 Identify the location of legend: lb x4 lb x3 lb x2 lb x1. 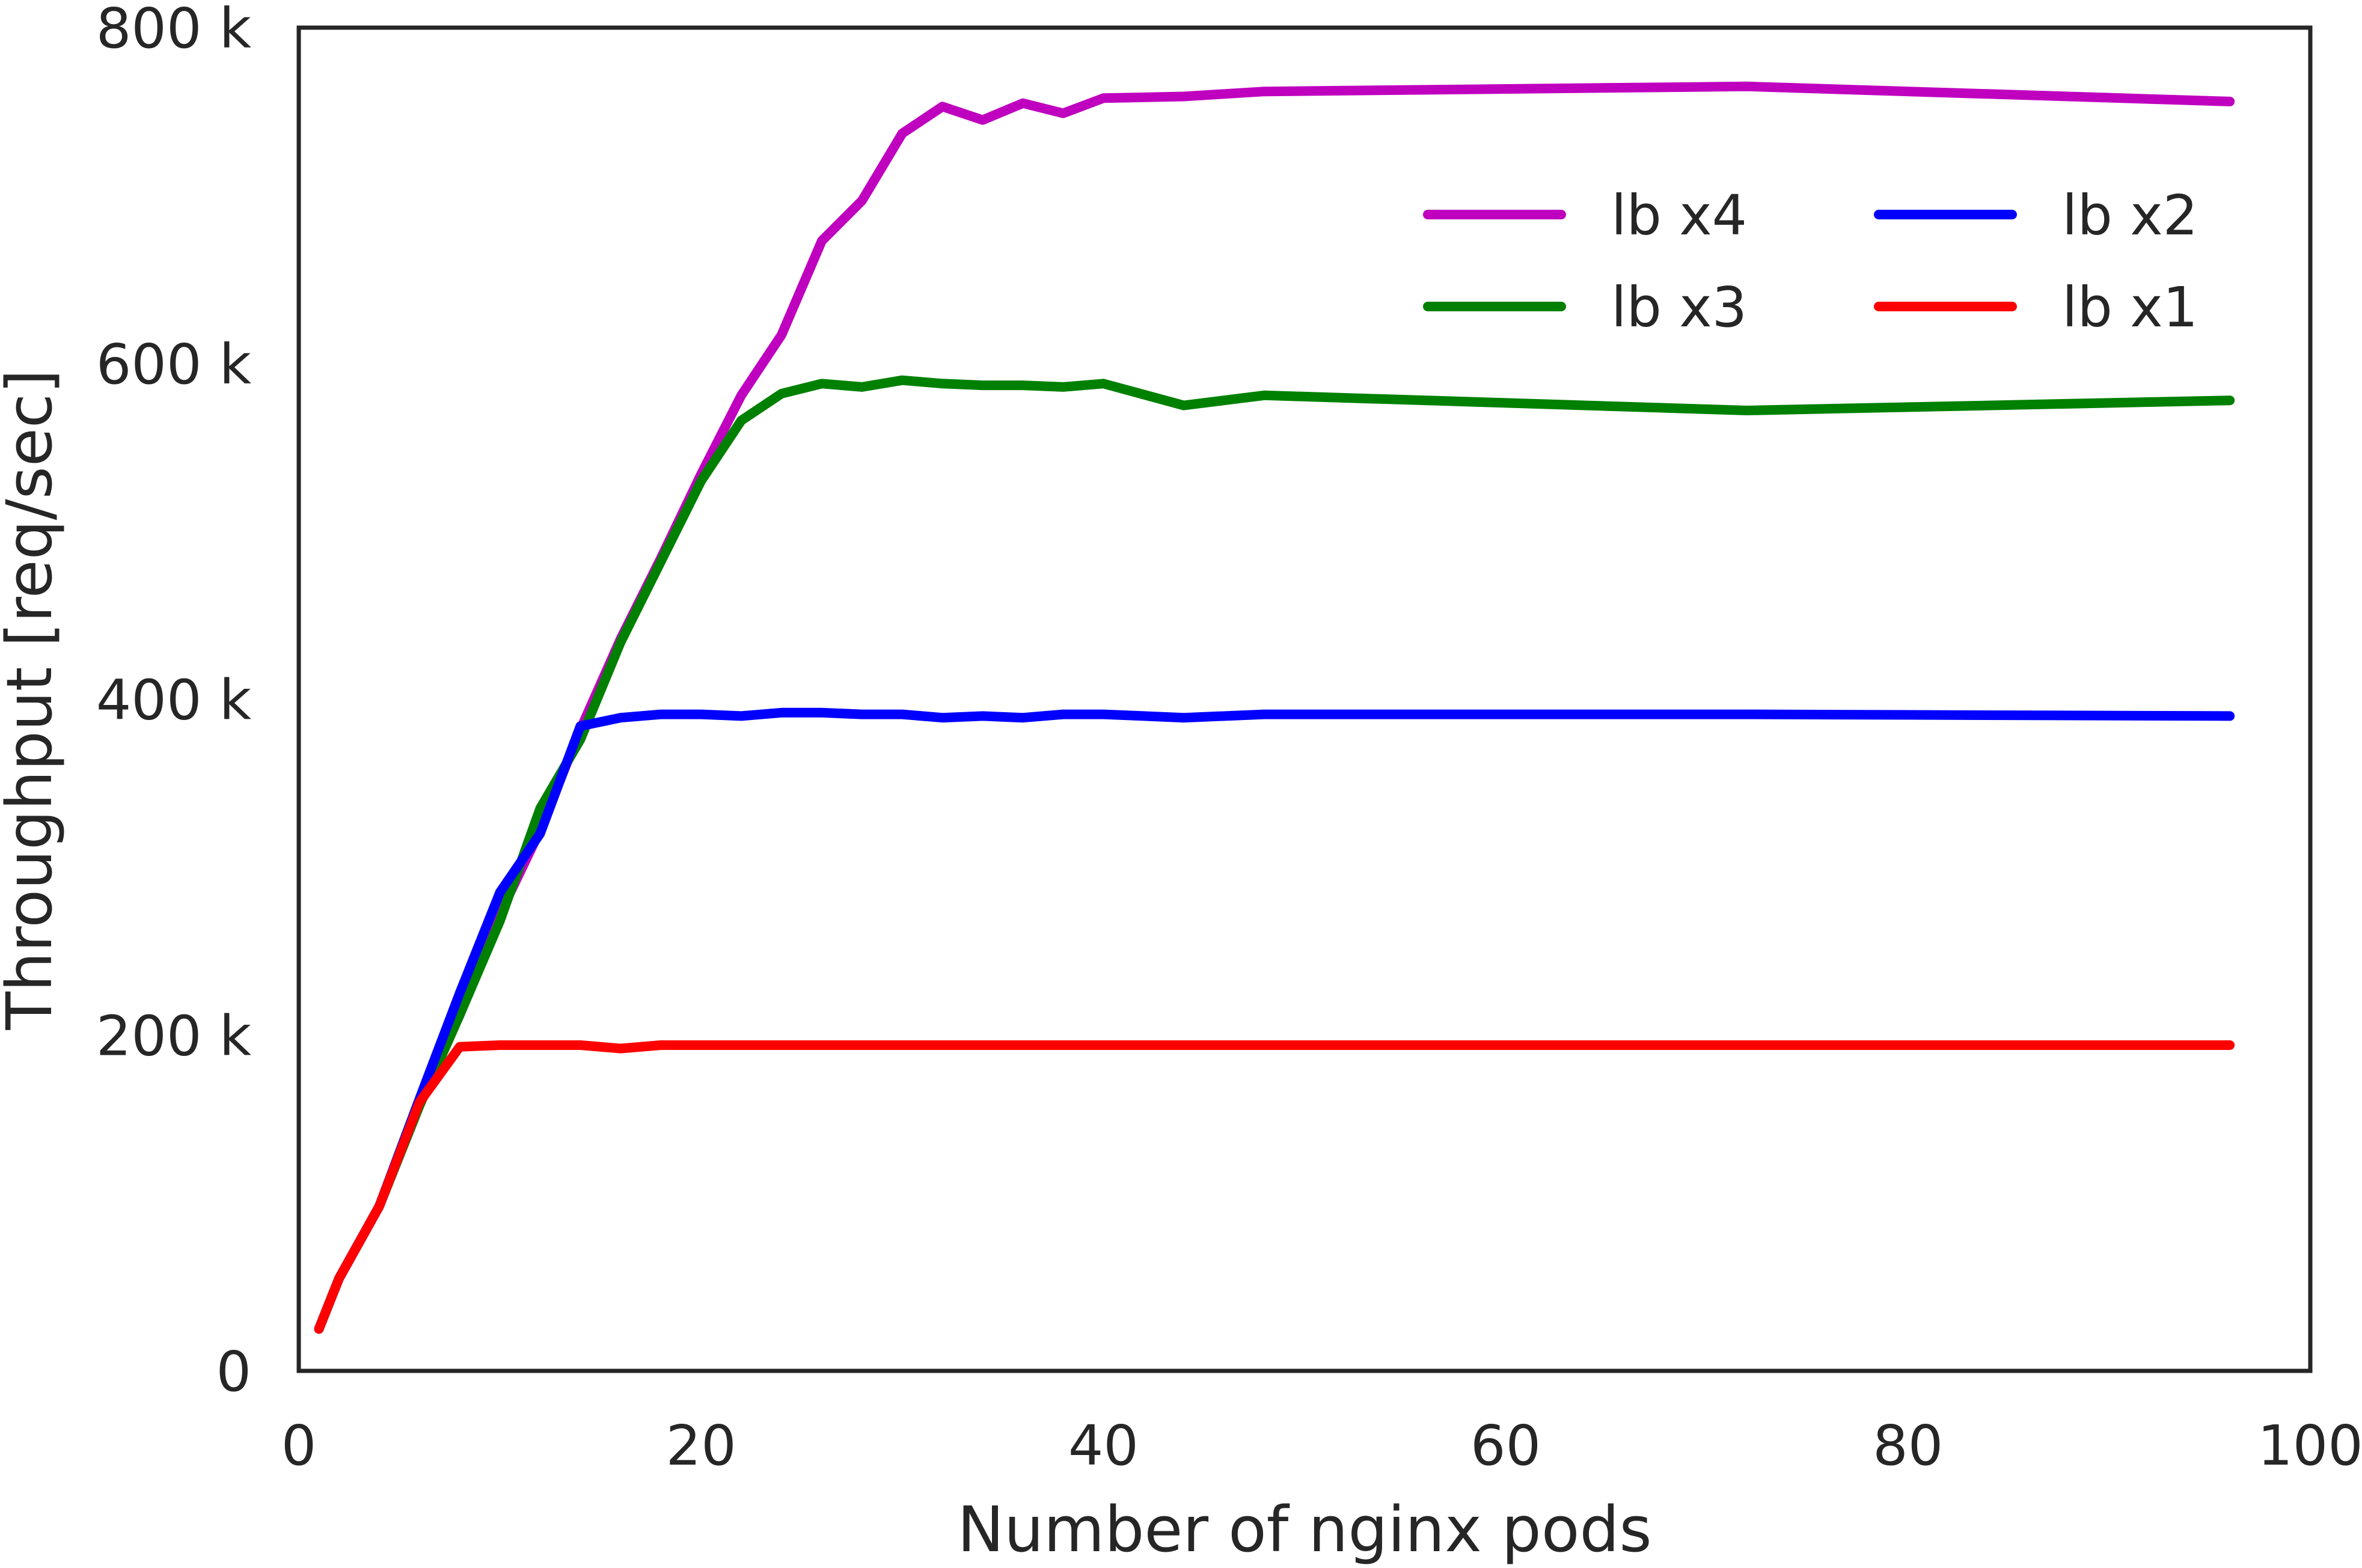
(1810, 261).